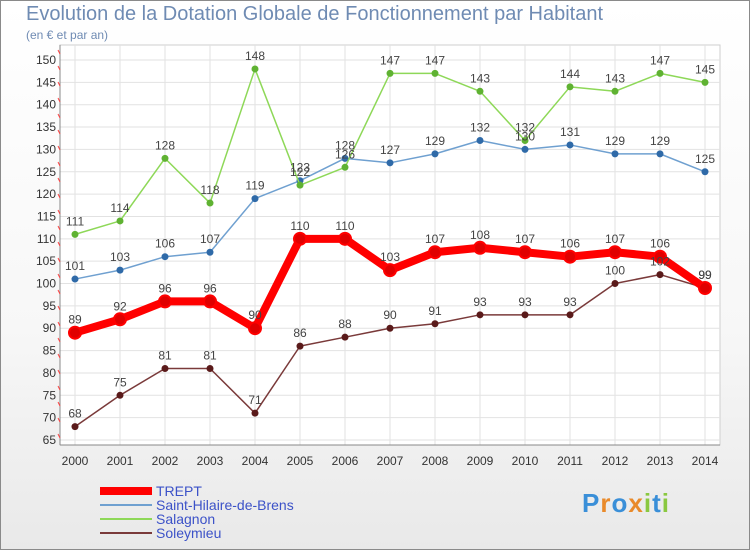  I want to click on data-label: 102, so click(660, 262).